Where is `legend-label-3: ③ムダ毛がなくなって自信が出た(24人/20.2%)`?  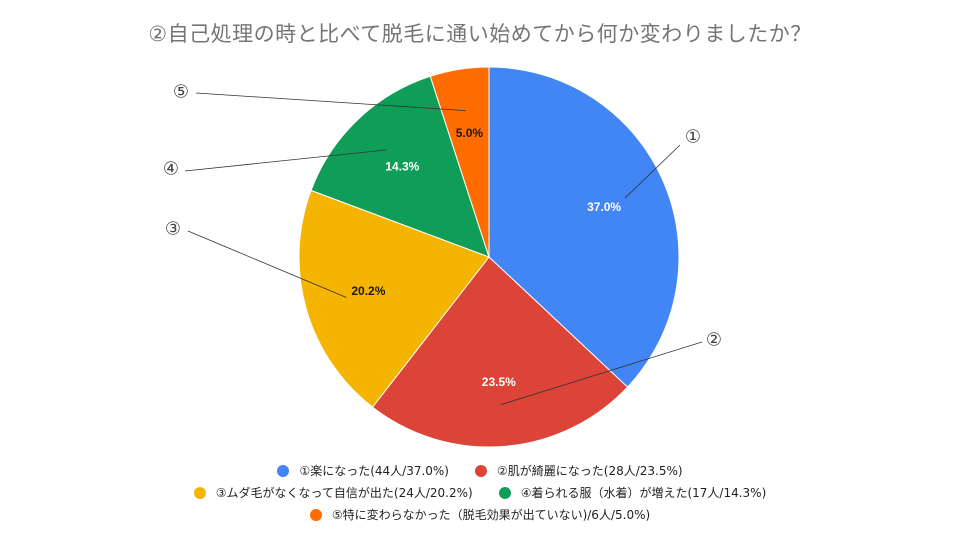 legend-label-3: ③ムダ毛がなくなって自信が出た(24人/20.2%) is located at coordinates (344, 493).